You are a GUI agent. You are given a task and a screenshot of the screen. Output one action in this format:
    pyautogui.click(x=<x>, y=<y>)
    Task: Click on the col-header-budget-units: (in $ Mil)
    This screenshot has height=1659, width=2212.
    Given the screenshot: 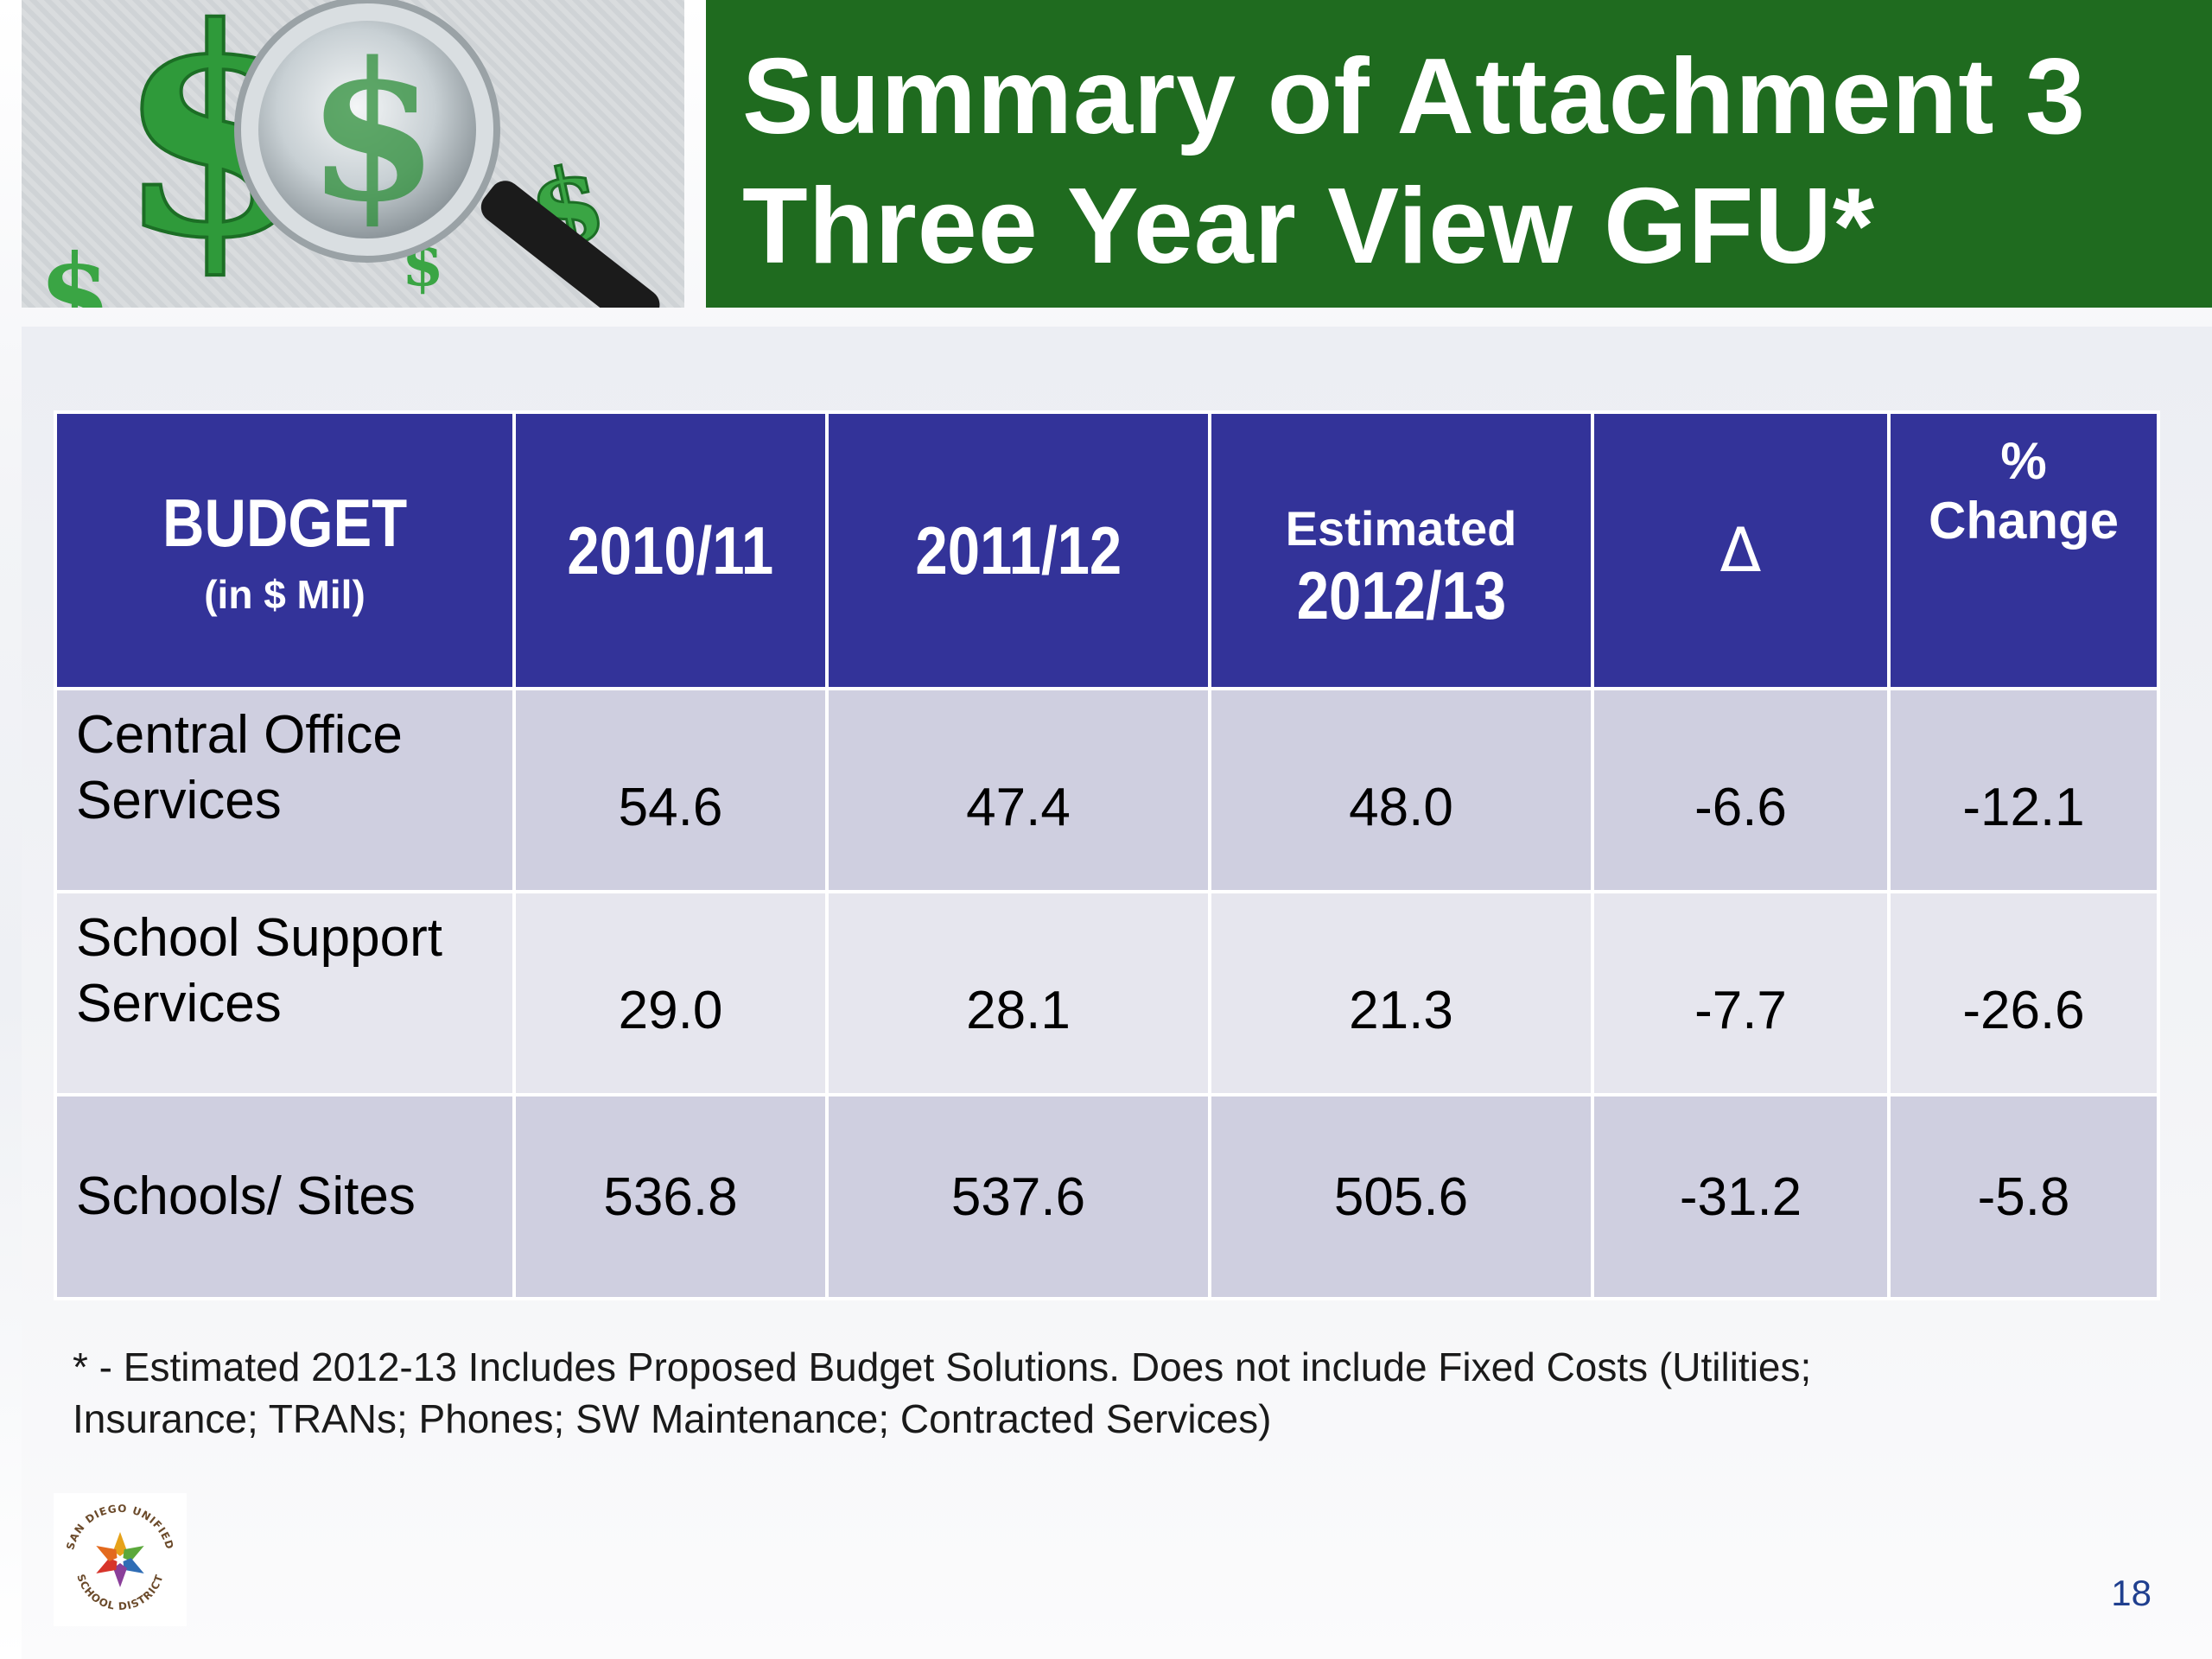 What is the action you would take?
    pyautogui.click(x=284, y=594)
    